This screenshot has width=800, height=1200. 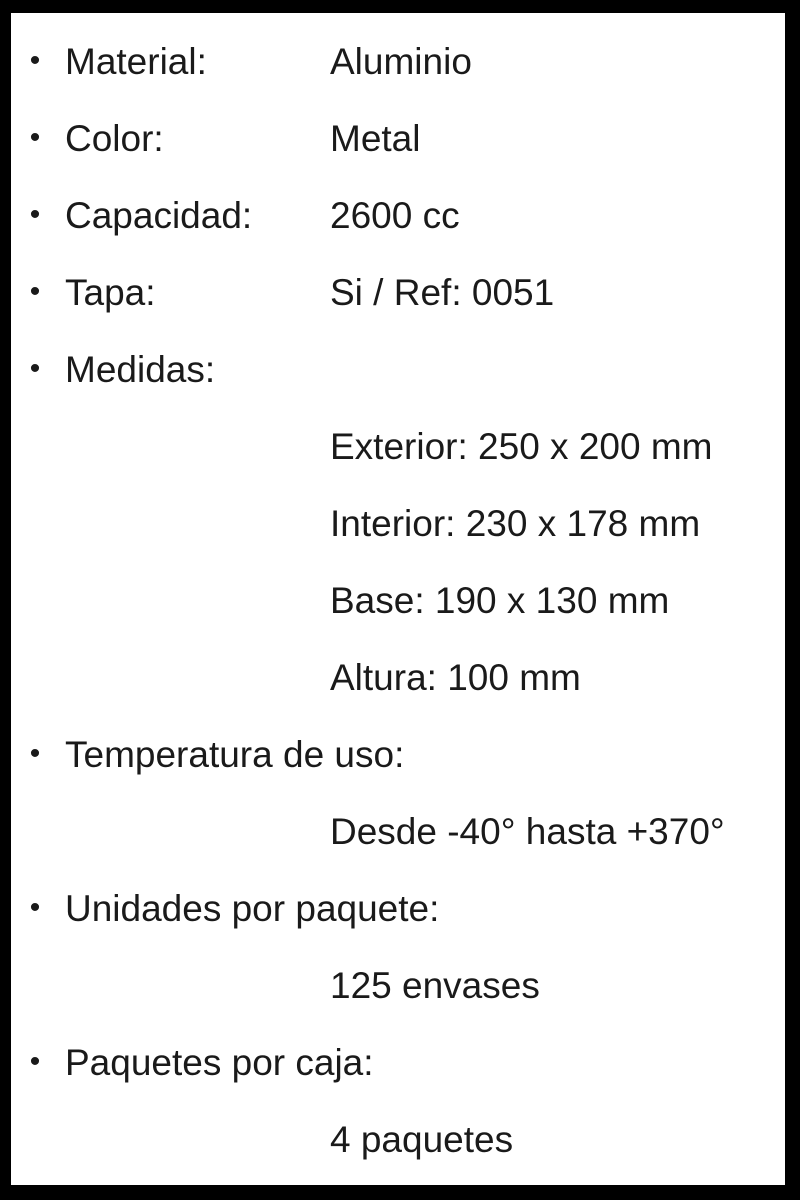 I want to click on spec-label: Paquetes por caja:, so click(x=219, y=1062).